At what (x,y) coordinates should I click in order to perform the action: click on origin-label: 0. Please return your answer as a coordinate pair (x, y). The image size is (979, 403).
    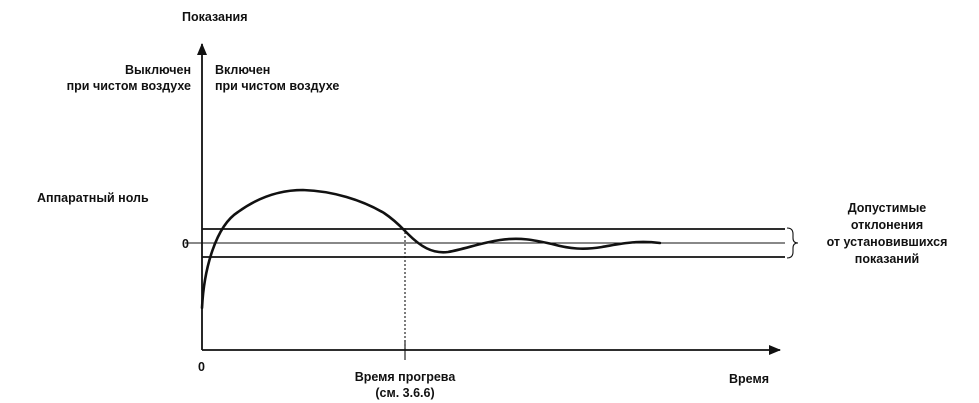
    Looking at the image, I should click on (201, 367).